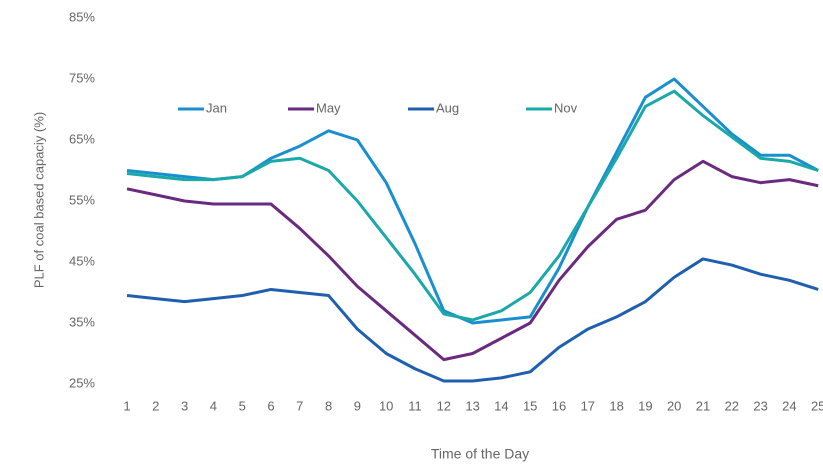 The height and width of the screenshot is (467, 823). Describe the element at coordinates (299, 405) in the screenshot. I see `x-tick-label: 7` at that location.